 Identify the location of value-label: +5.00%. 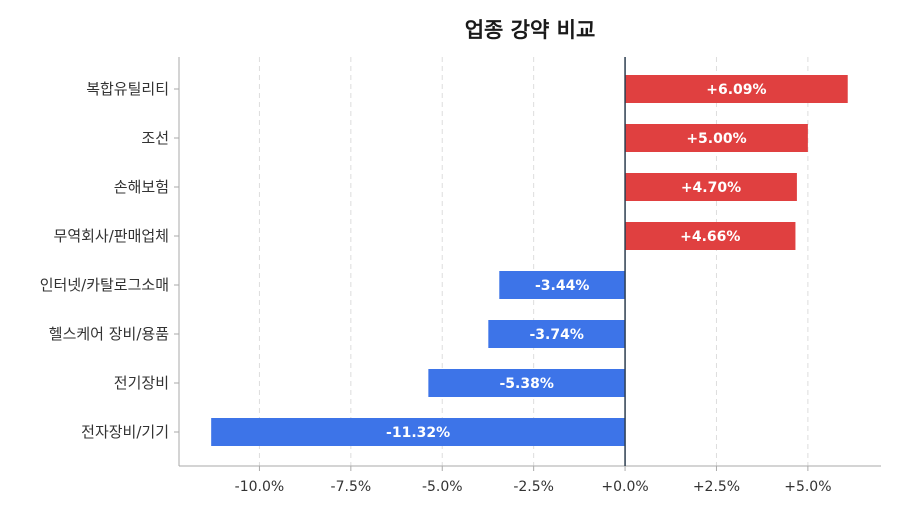
(716, 139).